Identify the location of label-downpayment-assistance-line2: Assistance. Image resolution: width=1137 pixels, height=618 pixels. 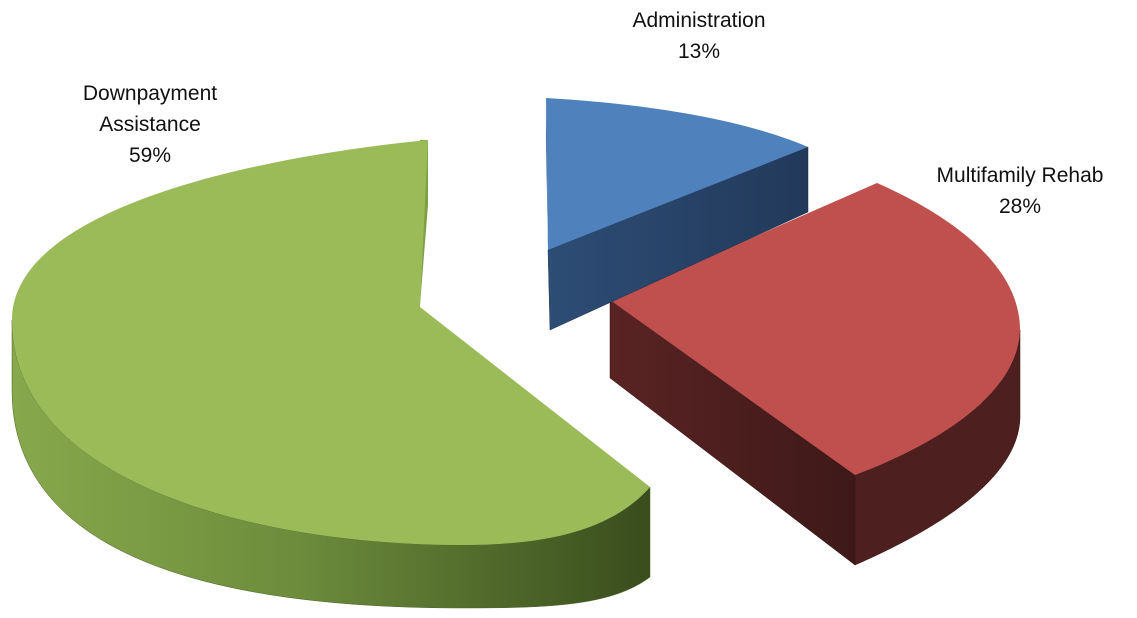
(150, 124).